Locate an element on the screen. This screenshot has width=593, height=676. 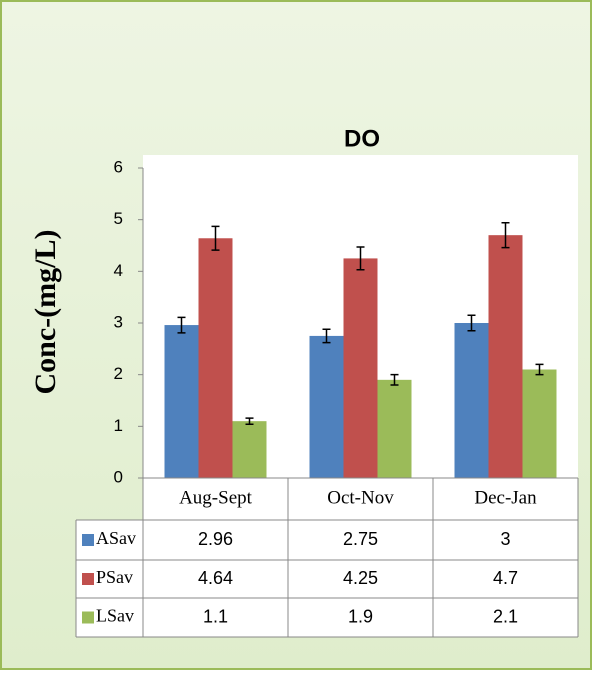
table-header: Oct-Nov is located at coordinates (360, 497).